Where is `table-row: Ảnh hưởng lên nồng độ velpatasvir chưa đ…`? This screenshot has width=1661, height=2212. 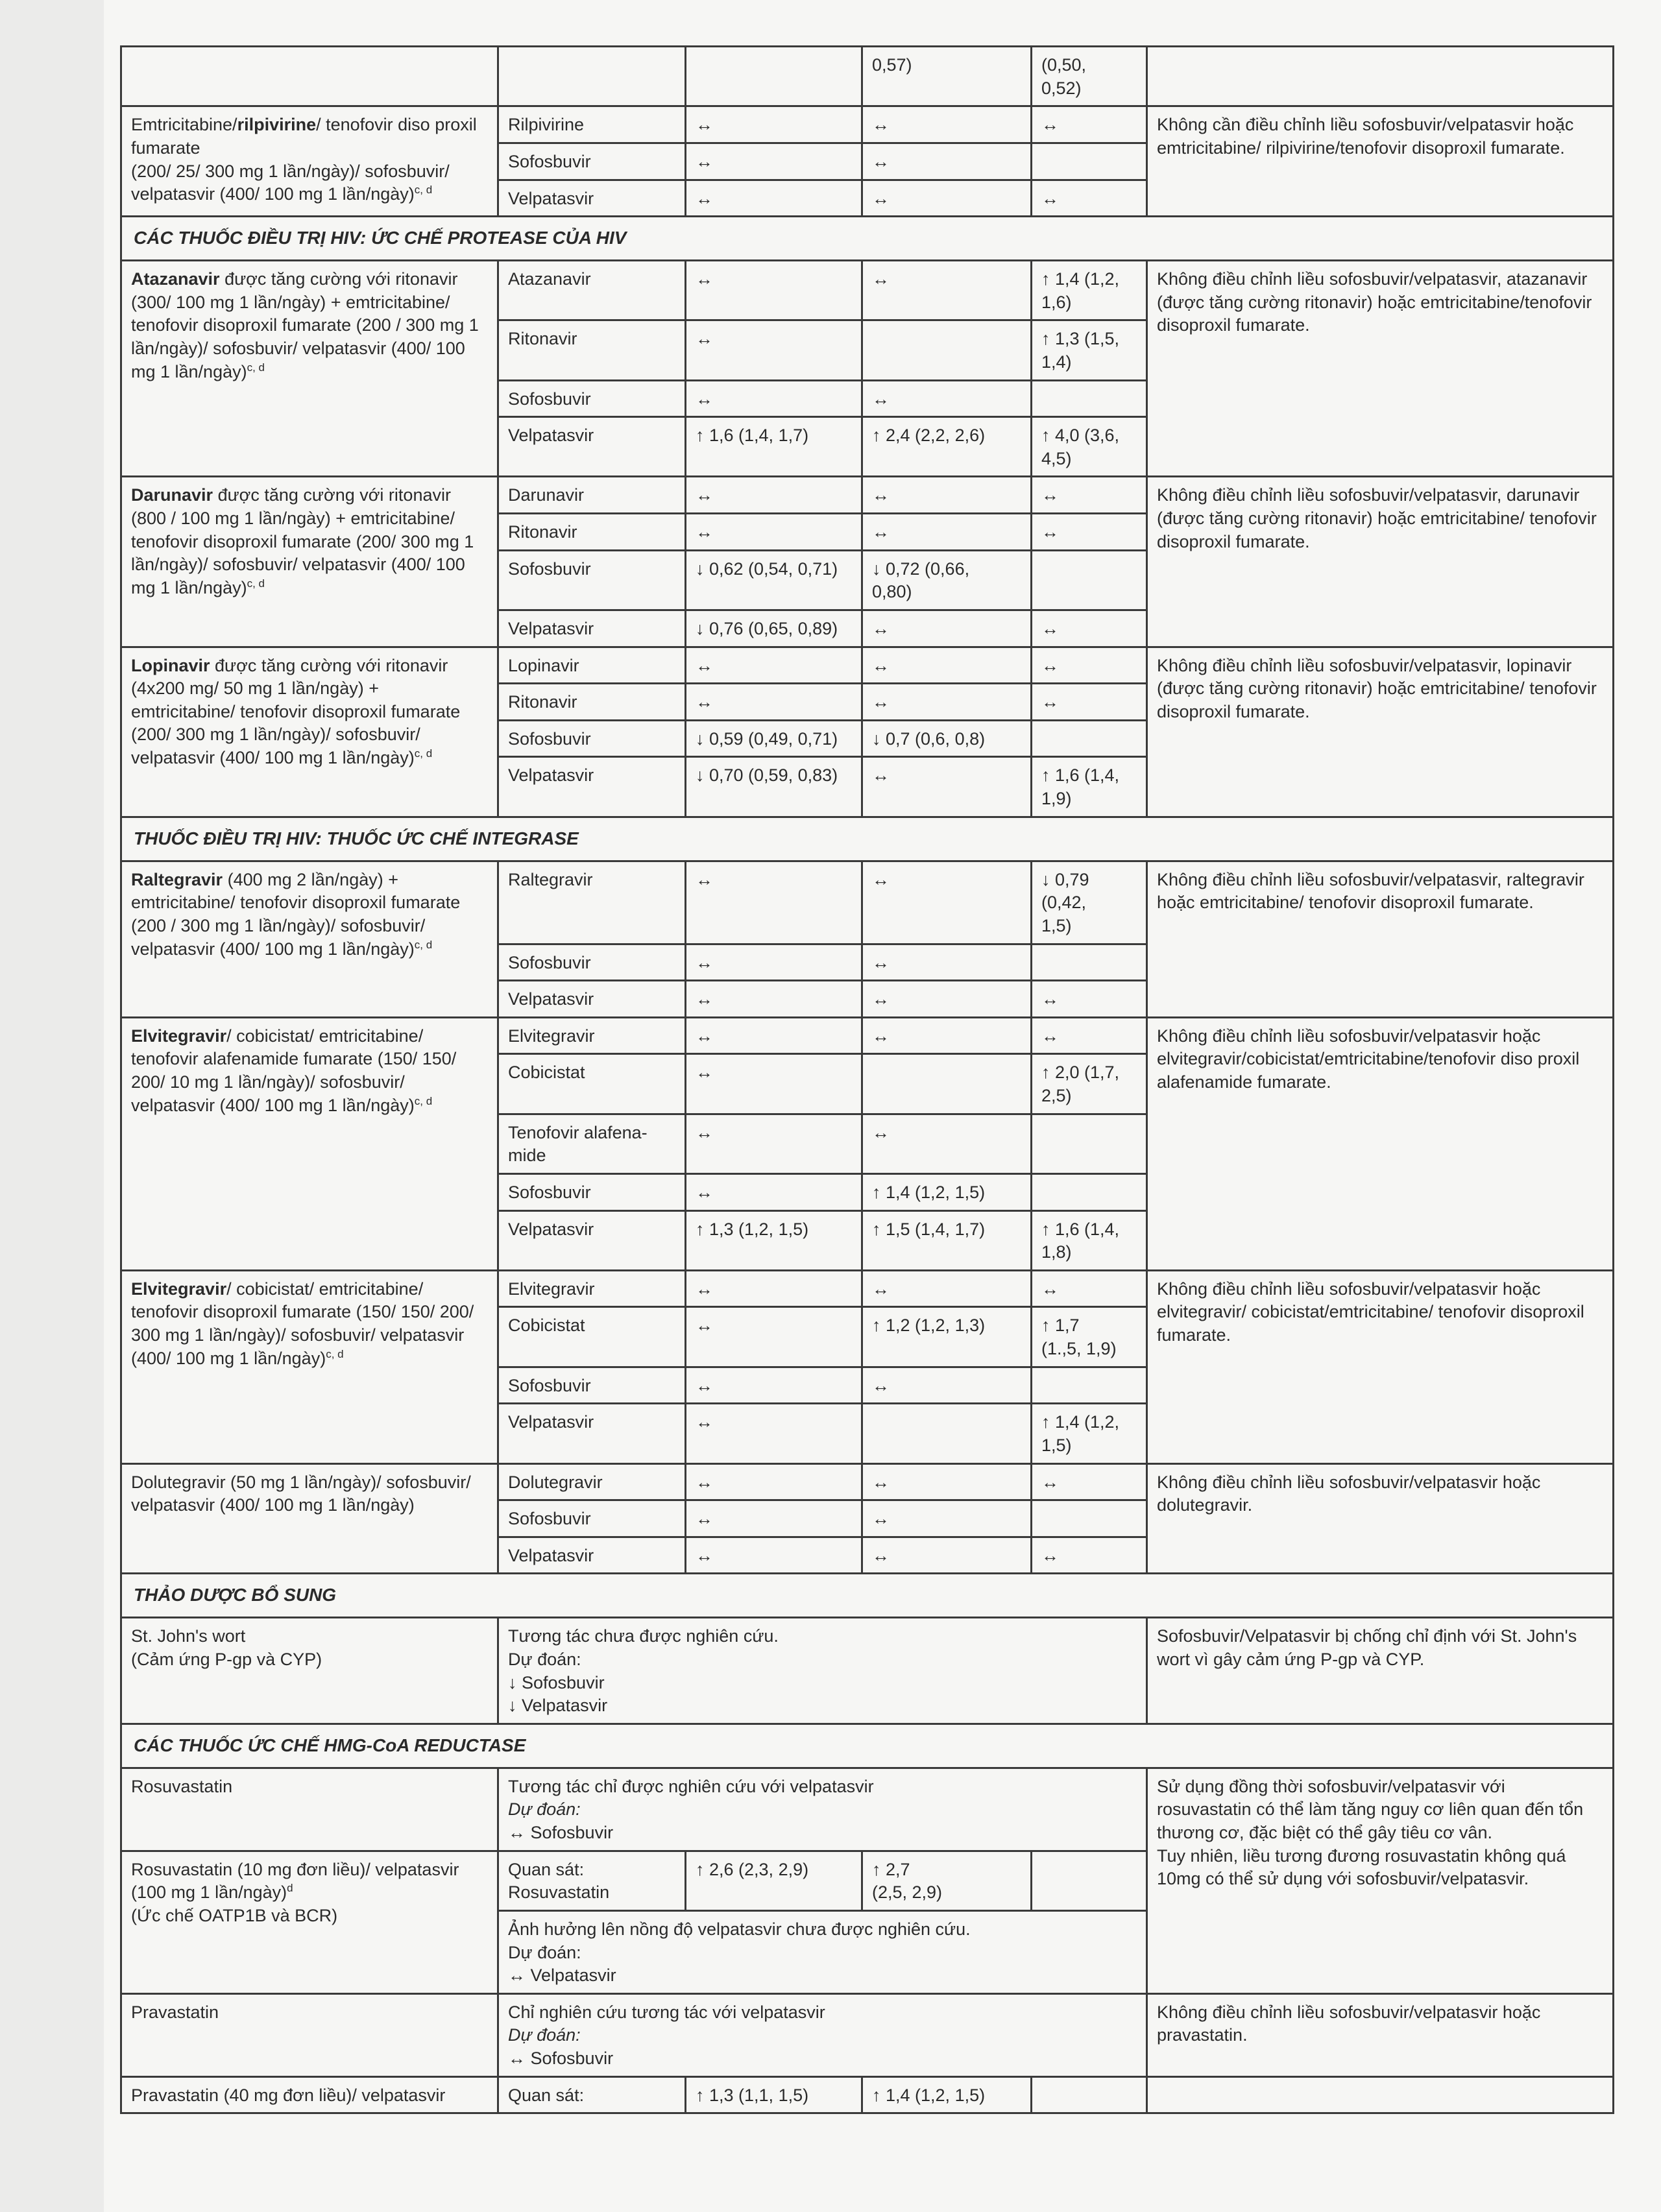
table-row: Ảnh hưởng lên nồng độ velpatasvir chưa đ… is located at coordinates (867, 1952).